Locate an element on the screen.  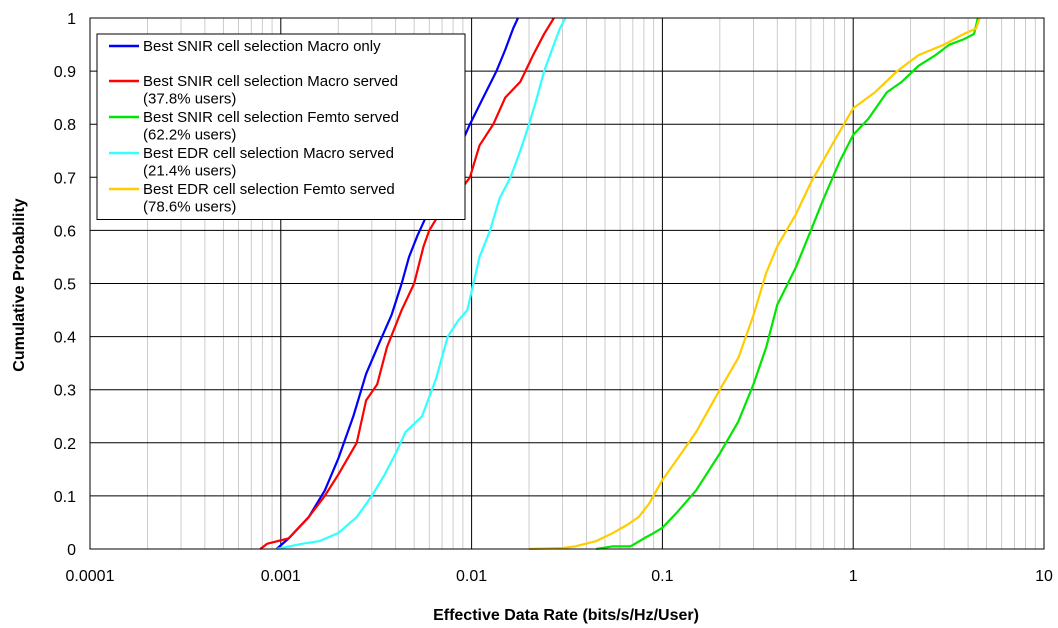
legend-label-5: (78.6% users) is located at coordinates (189, 207).